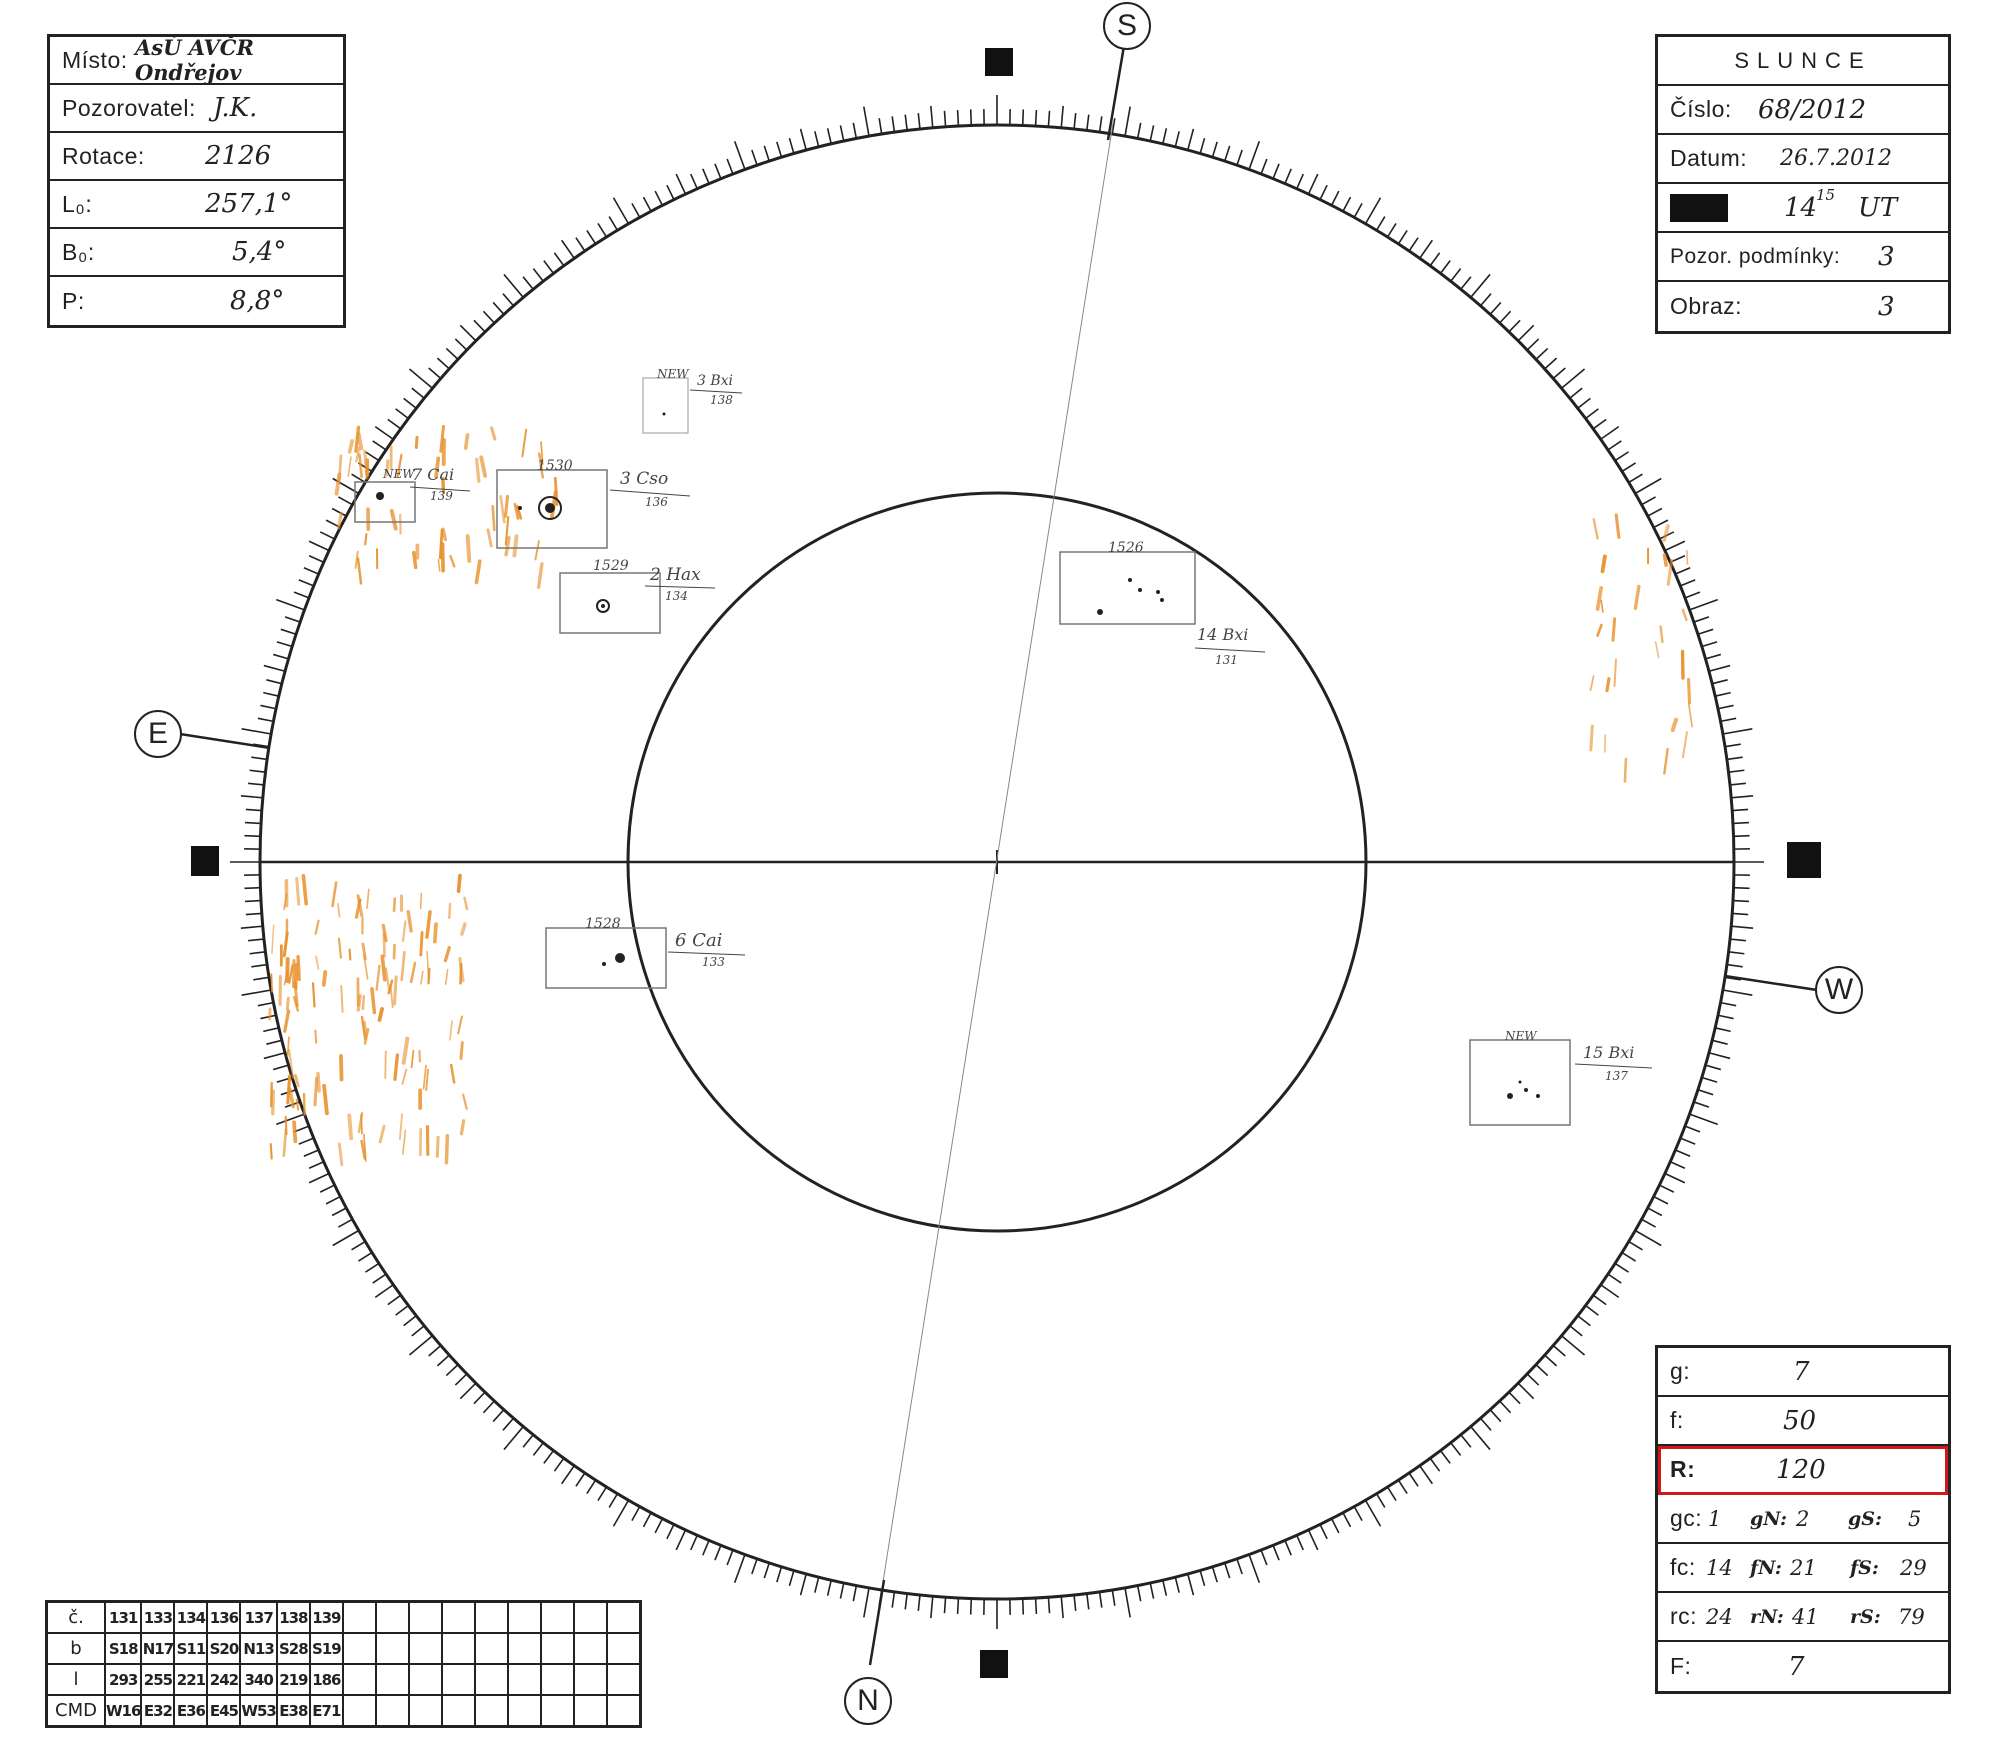 The height and width of the screenshot is (1750, 2000). What do you see at coordinates (1803, 1518) in the screenshot?
I see `gn-value: 2` at bounding box center [1803, 1518].